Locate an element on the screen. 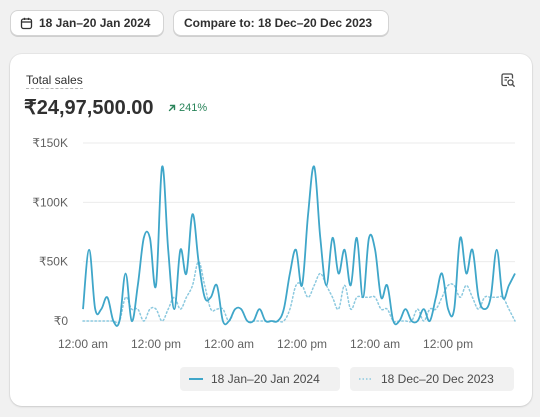 The image size is (540, 417). compare-to-label: Compare to: 18 Dec–20 Dec 2023 is located at coordinates (278, 23).